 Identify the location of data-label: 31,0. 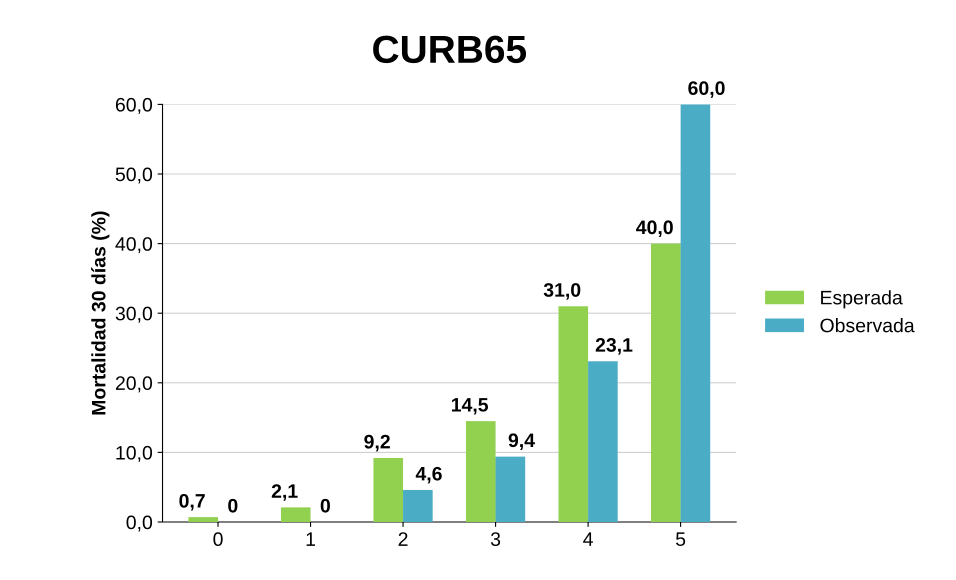
(562, 291).